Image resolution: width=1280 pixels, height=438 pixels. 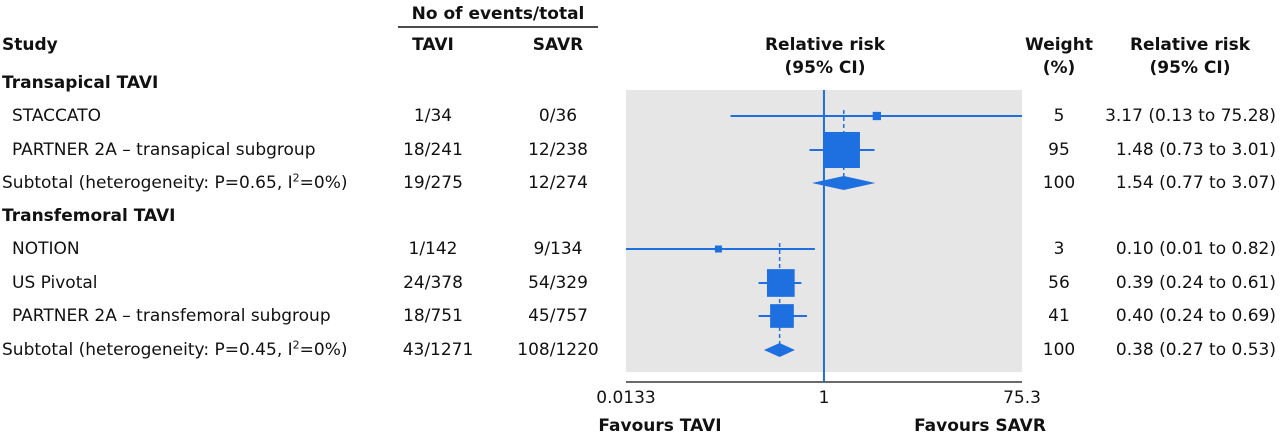 I want to click on study-label: US Pivotal, so click(x=55, y=283).